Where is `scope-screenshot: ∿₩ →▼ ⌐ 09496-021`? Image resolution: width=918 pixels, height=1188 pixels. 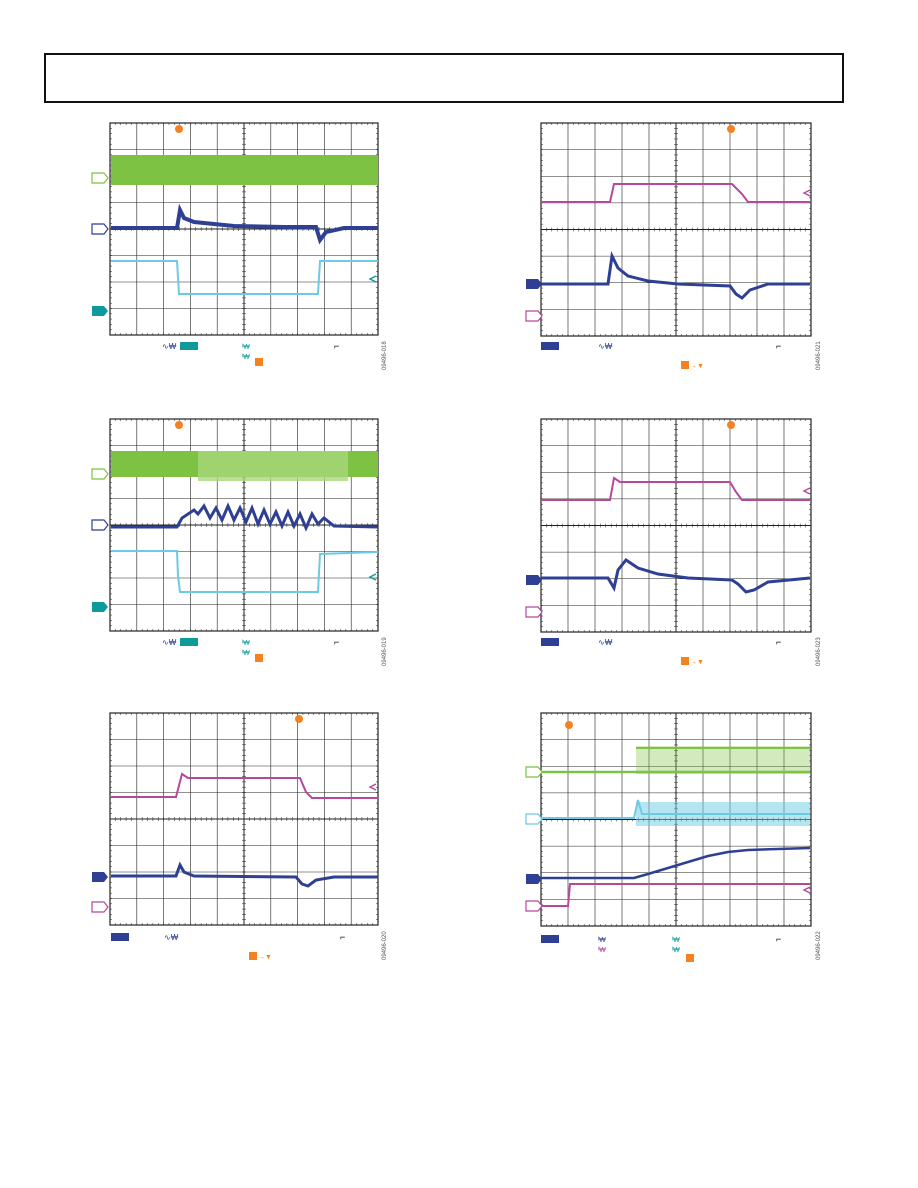 scope-screenshot: ∿₩ →▼ ⌐ 09496-021 is located at coordinates (673, 248).